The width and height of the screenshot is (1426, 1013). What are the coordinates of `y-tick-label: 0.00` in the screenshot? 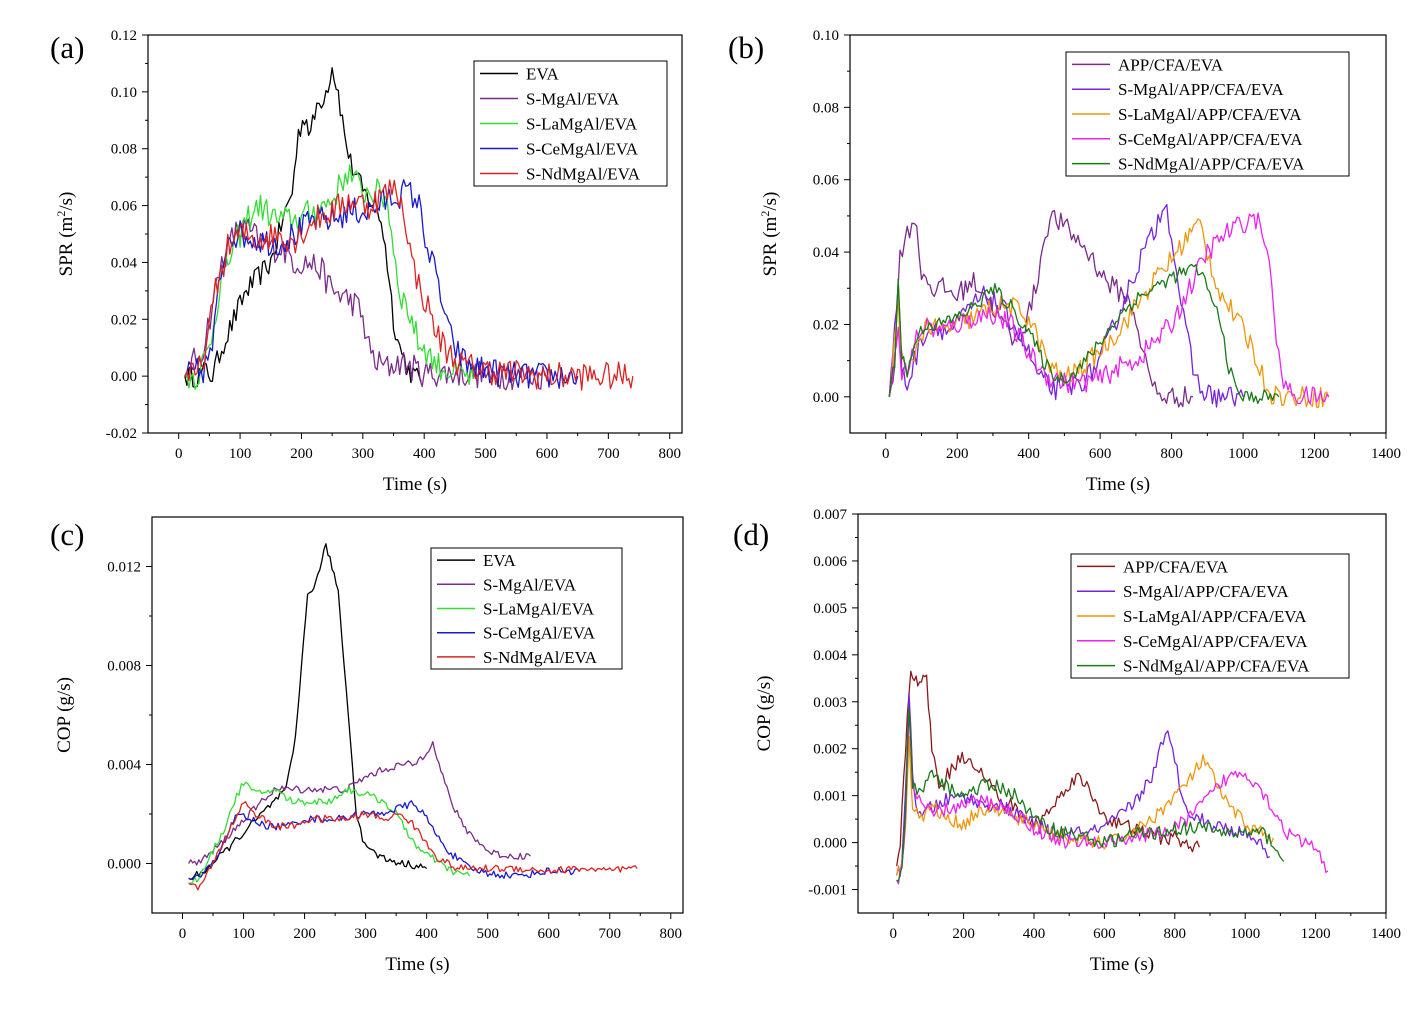 It's located at (124, 377).